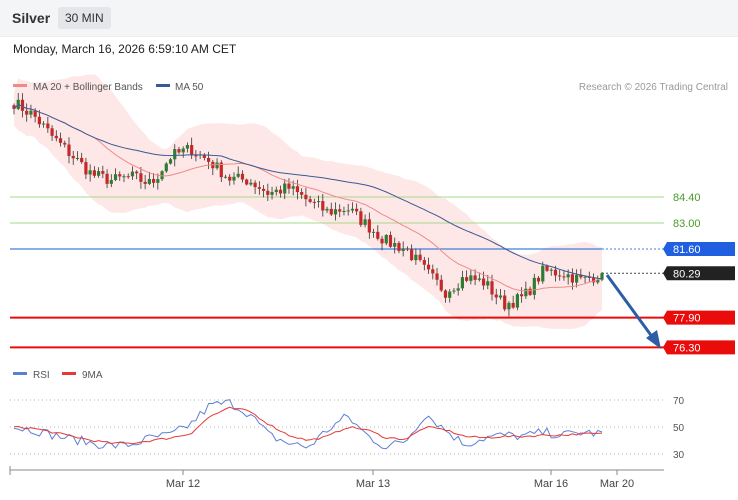  I want to click on ma50-legend-label: MA 50, so click(189, 87).